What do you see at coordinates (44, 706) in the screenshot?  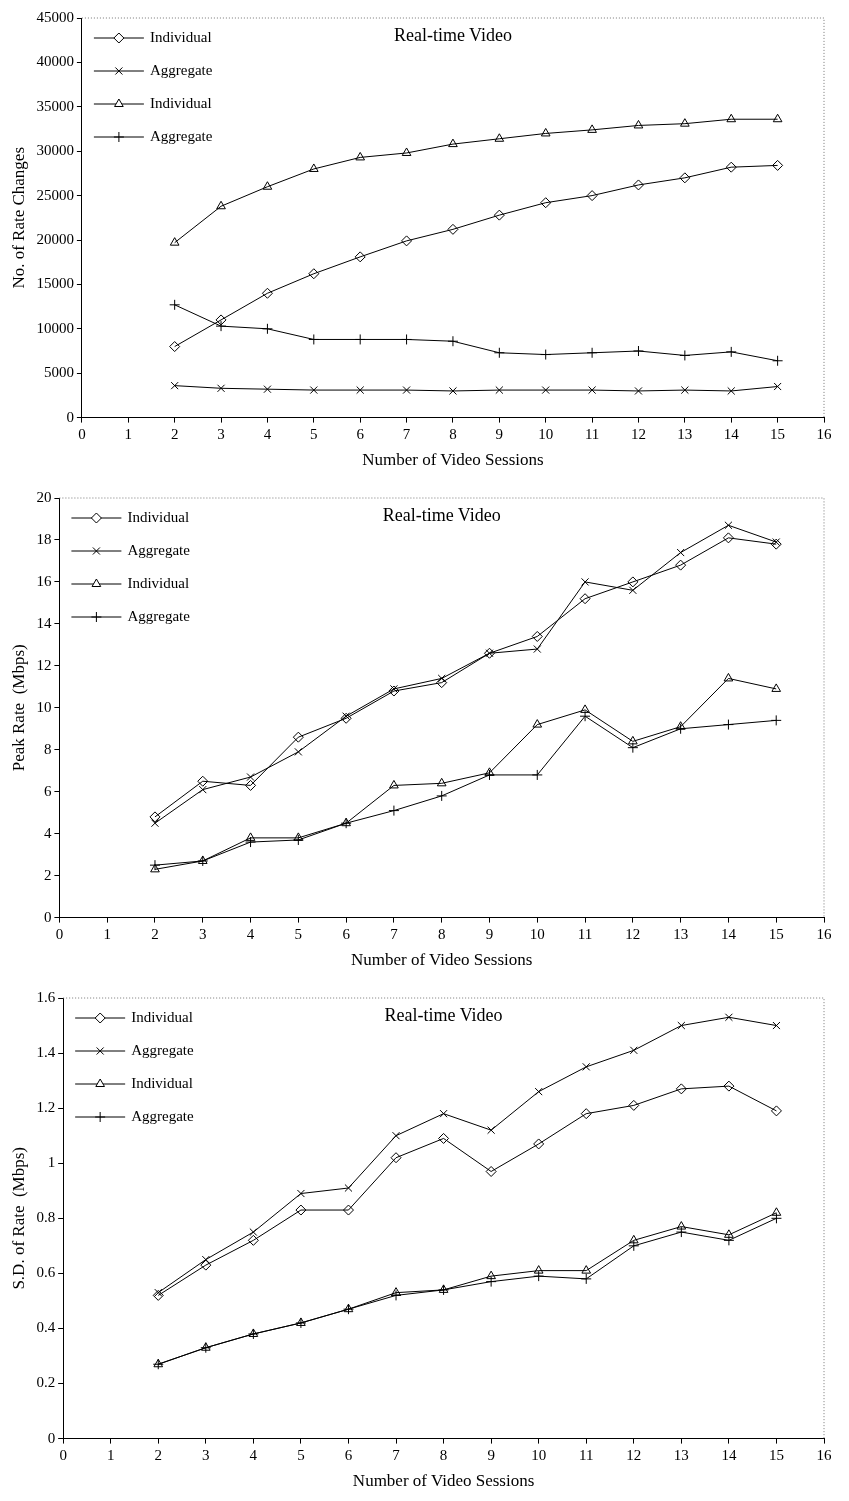 I see `y-tick-label: 10` at bounding box center [44, 706].